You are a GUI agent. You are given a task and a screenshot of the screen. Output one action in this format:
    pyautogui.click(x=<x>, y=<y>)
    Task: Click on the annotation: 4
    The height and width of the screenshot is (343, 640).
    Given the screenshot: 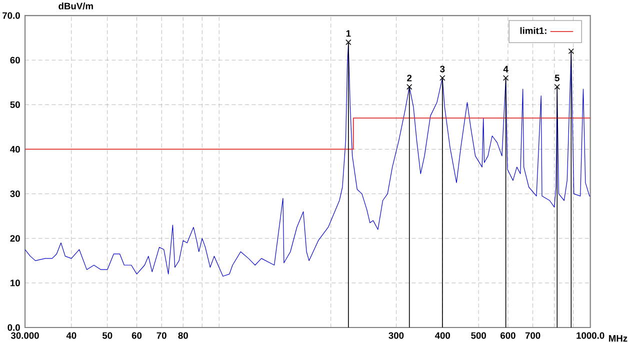 What is the action you would take?
    pyautogui.click(x=505, y=69)
    